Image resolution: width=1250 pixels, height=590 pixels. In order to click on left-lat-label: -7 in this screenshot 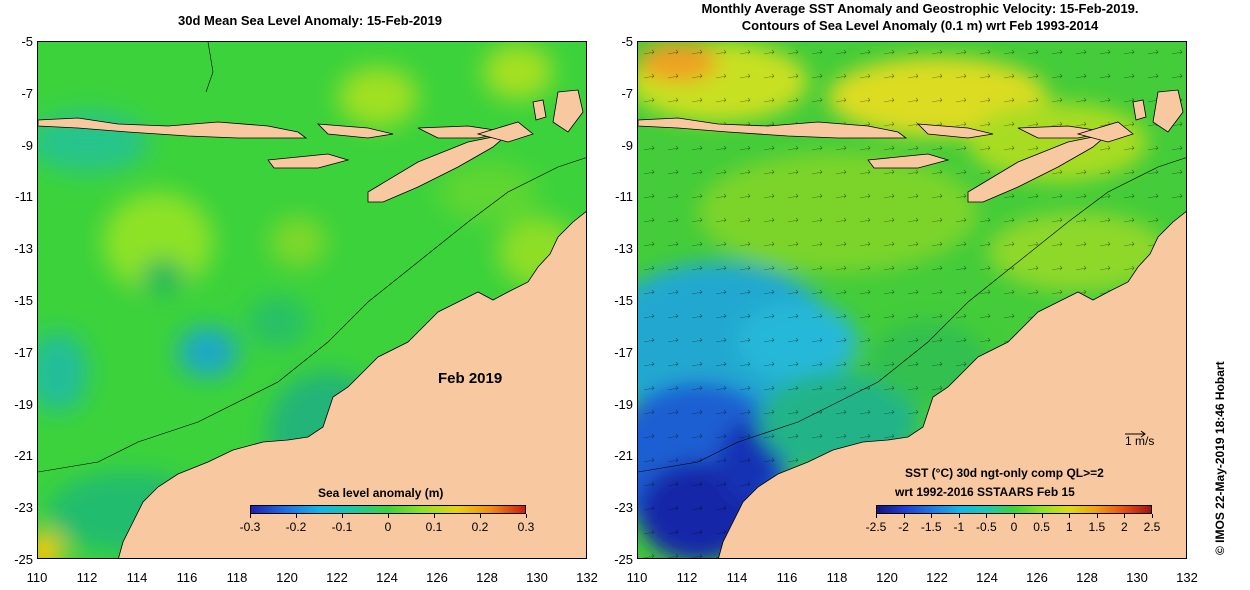, I will do `click(27, 93)`.